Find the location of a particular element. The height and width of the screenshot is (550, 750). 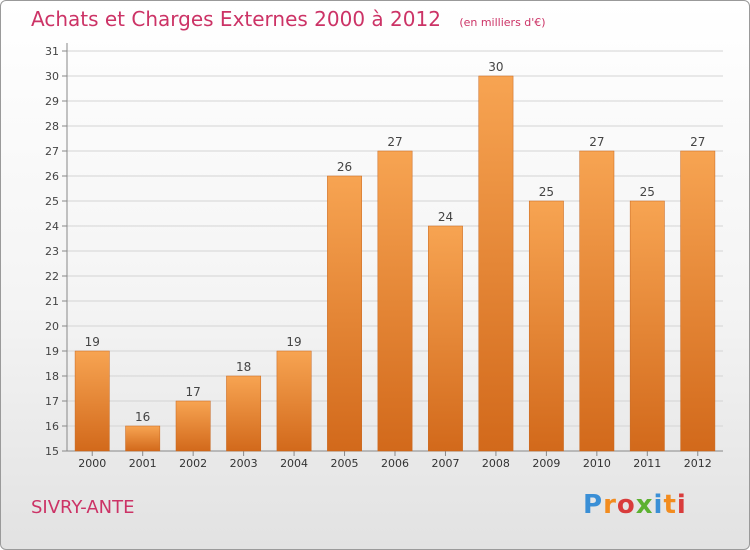

data-label-2011: 25 is located at coordinates (647, 192).